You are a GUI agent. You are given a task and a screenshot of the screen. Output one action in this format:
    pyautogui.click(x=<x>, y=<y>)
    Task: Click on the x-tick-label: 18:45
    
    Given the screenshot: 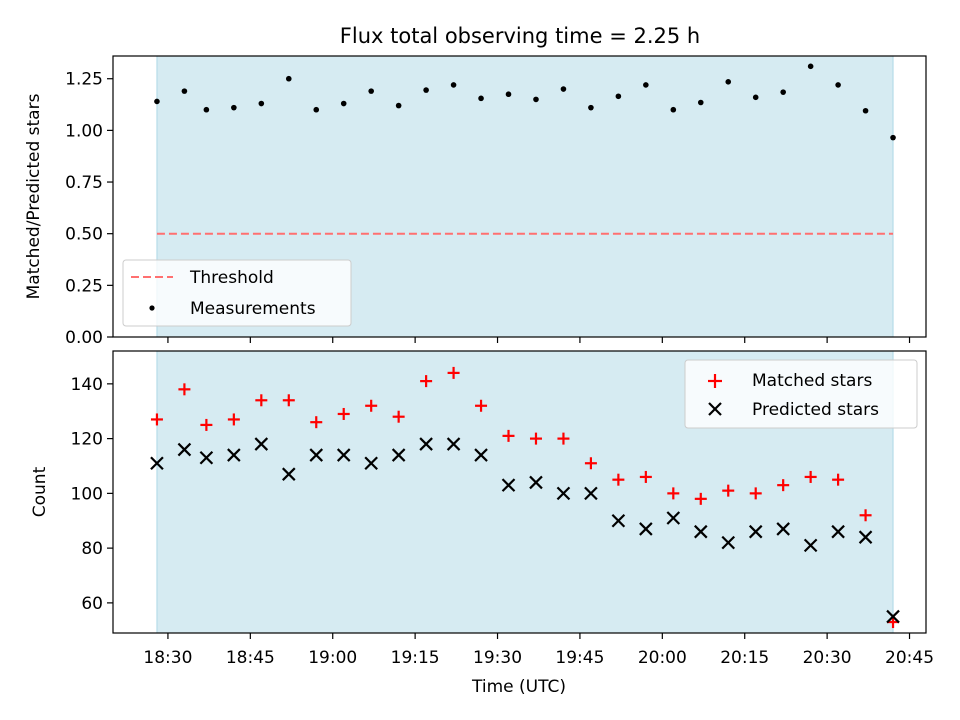 What is the action you would take?
    pyautogui.click(x=250, y=658)
    